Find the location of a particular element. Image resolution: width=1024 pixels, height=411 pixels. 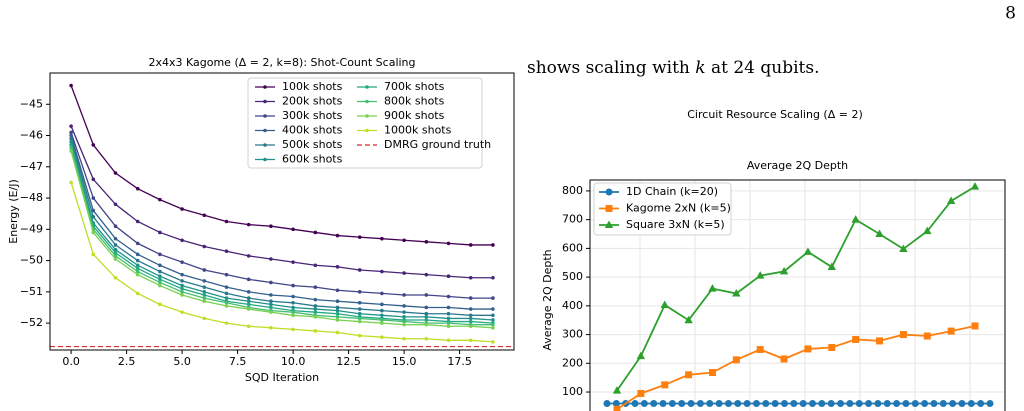

legend-label: 300k shots is located at coordinates (312, 115).